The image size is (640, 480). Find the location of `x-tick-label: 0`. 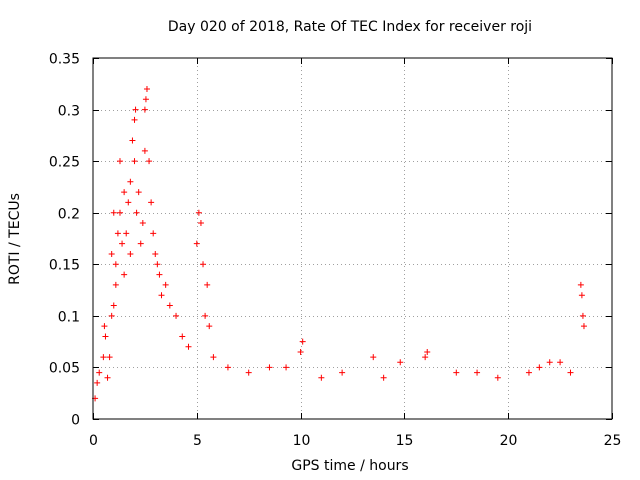

x-tick-label: 0 is located at coordinates (93, 441).